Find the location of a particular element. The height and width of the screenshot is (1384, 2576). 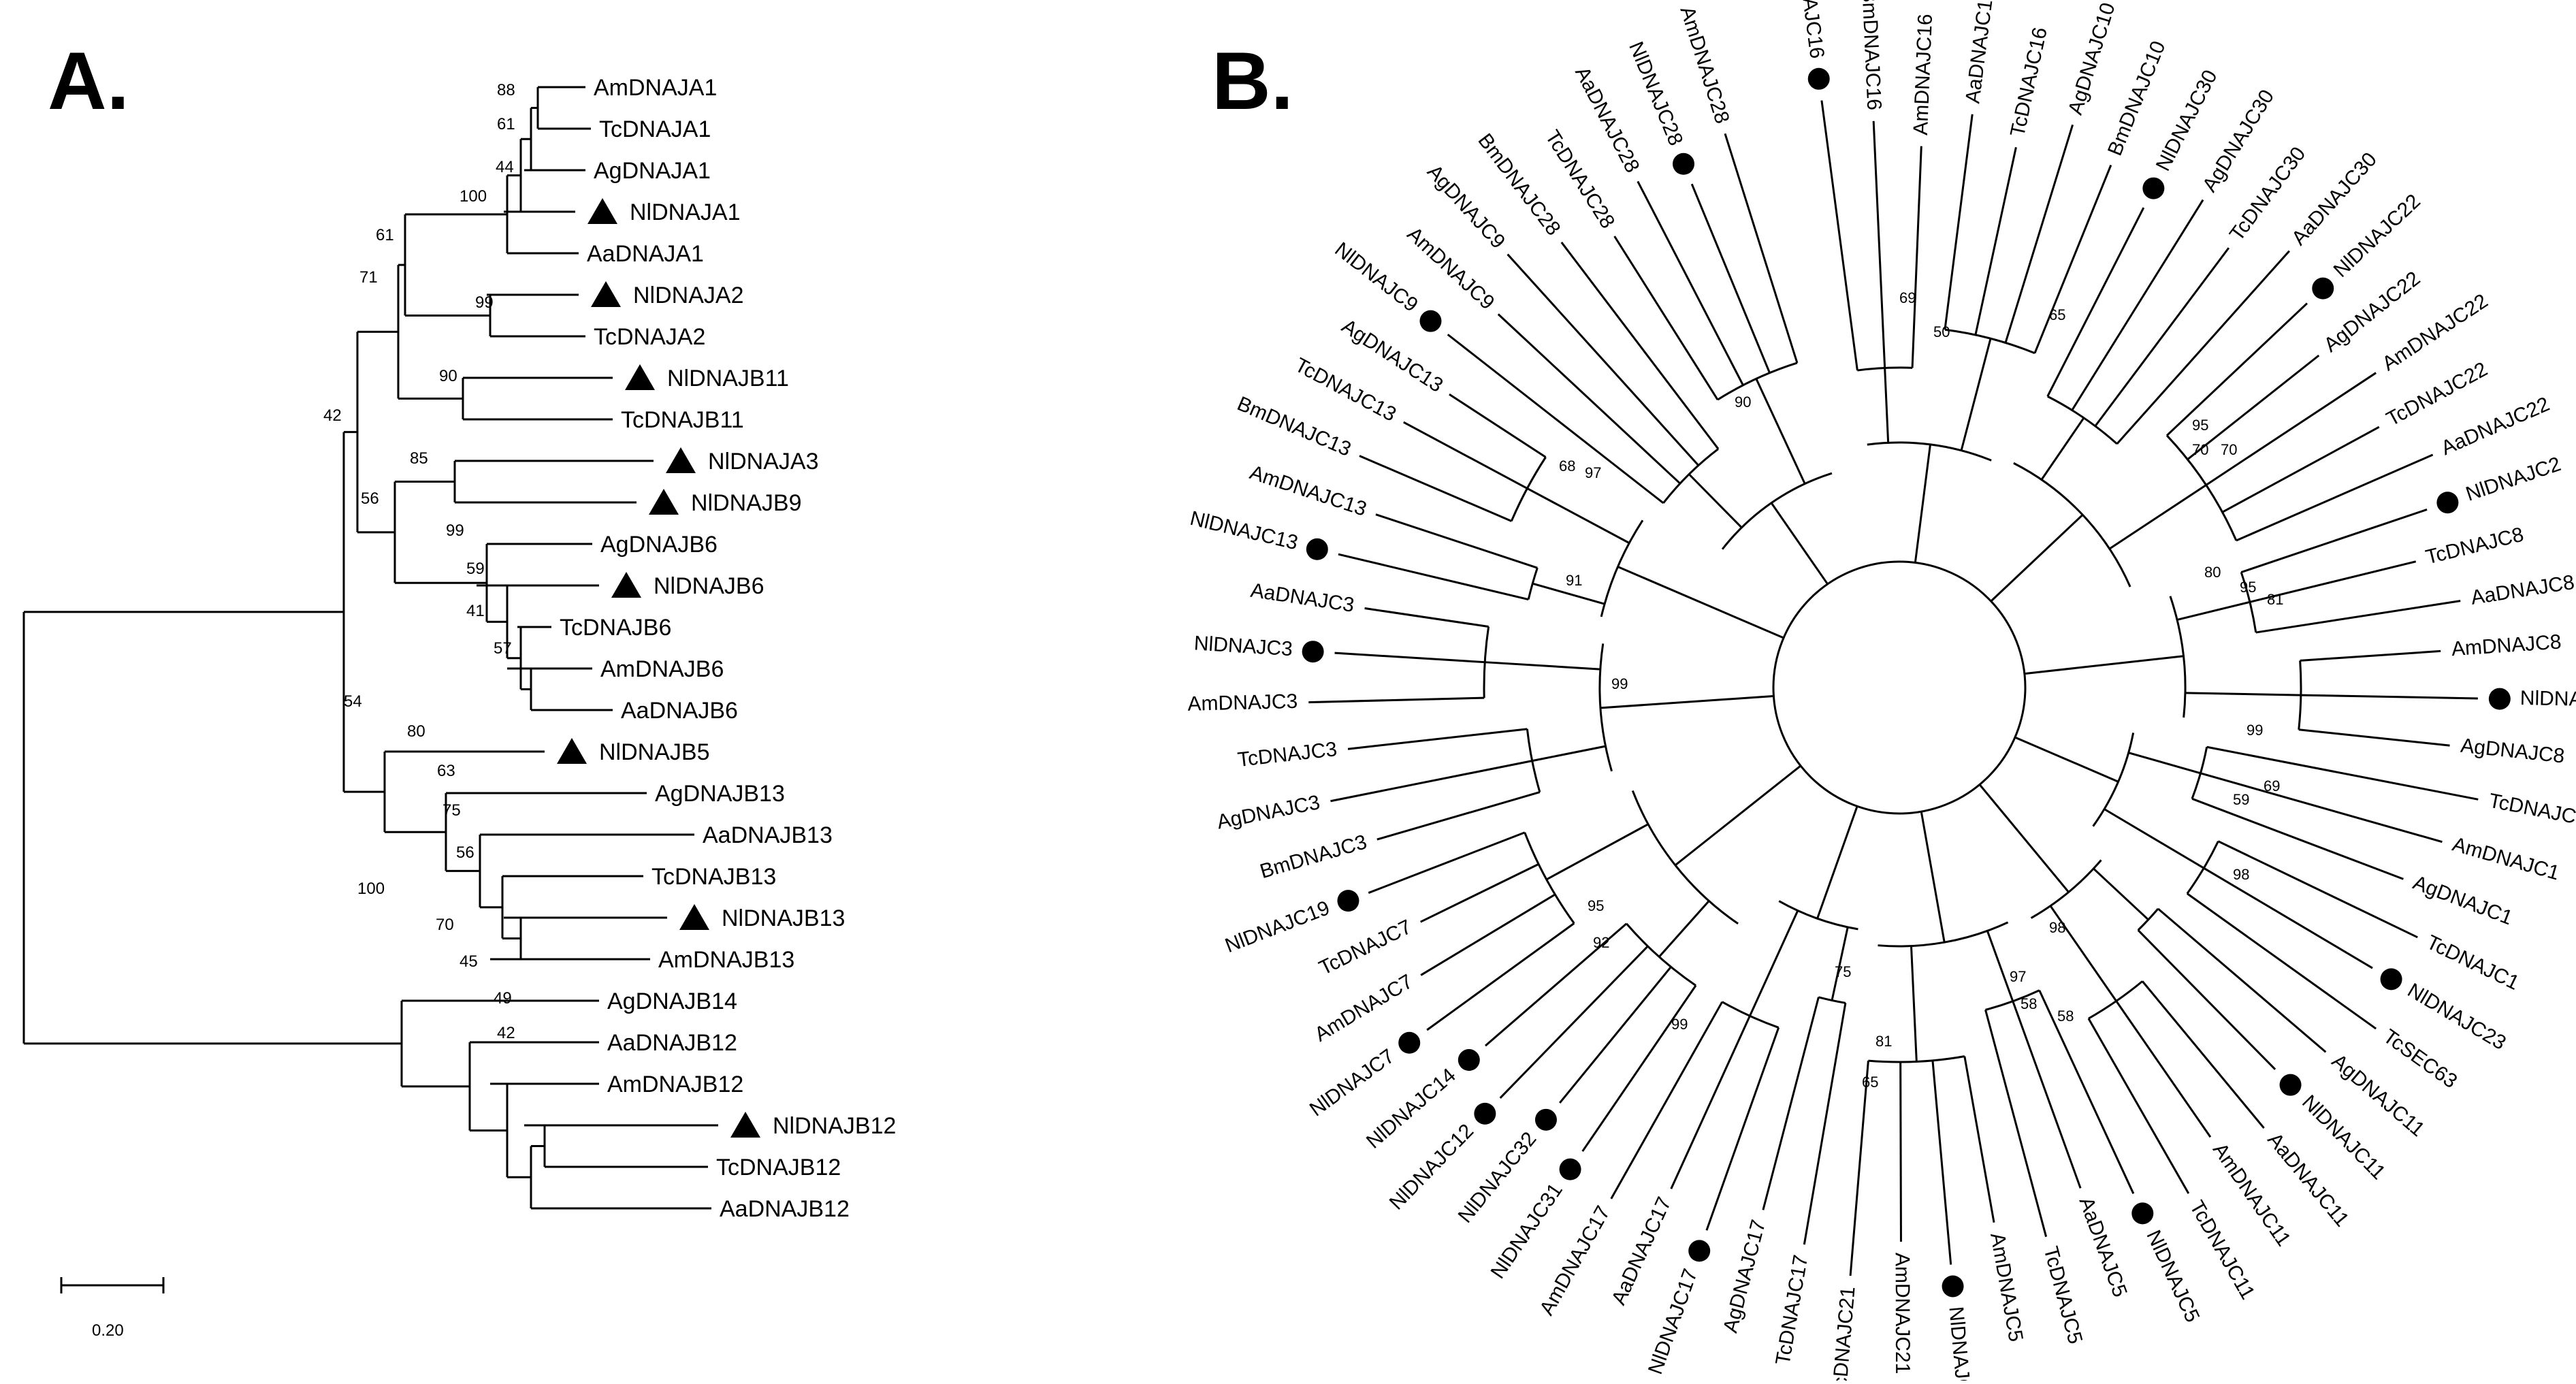

leaf-label: AgDNAJA1 is located at coordinates (653, 171).